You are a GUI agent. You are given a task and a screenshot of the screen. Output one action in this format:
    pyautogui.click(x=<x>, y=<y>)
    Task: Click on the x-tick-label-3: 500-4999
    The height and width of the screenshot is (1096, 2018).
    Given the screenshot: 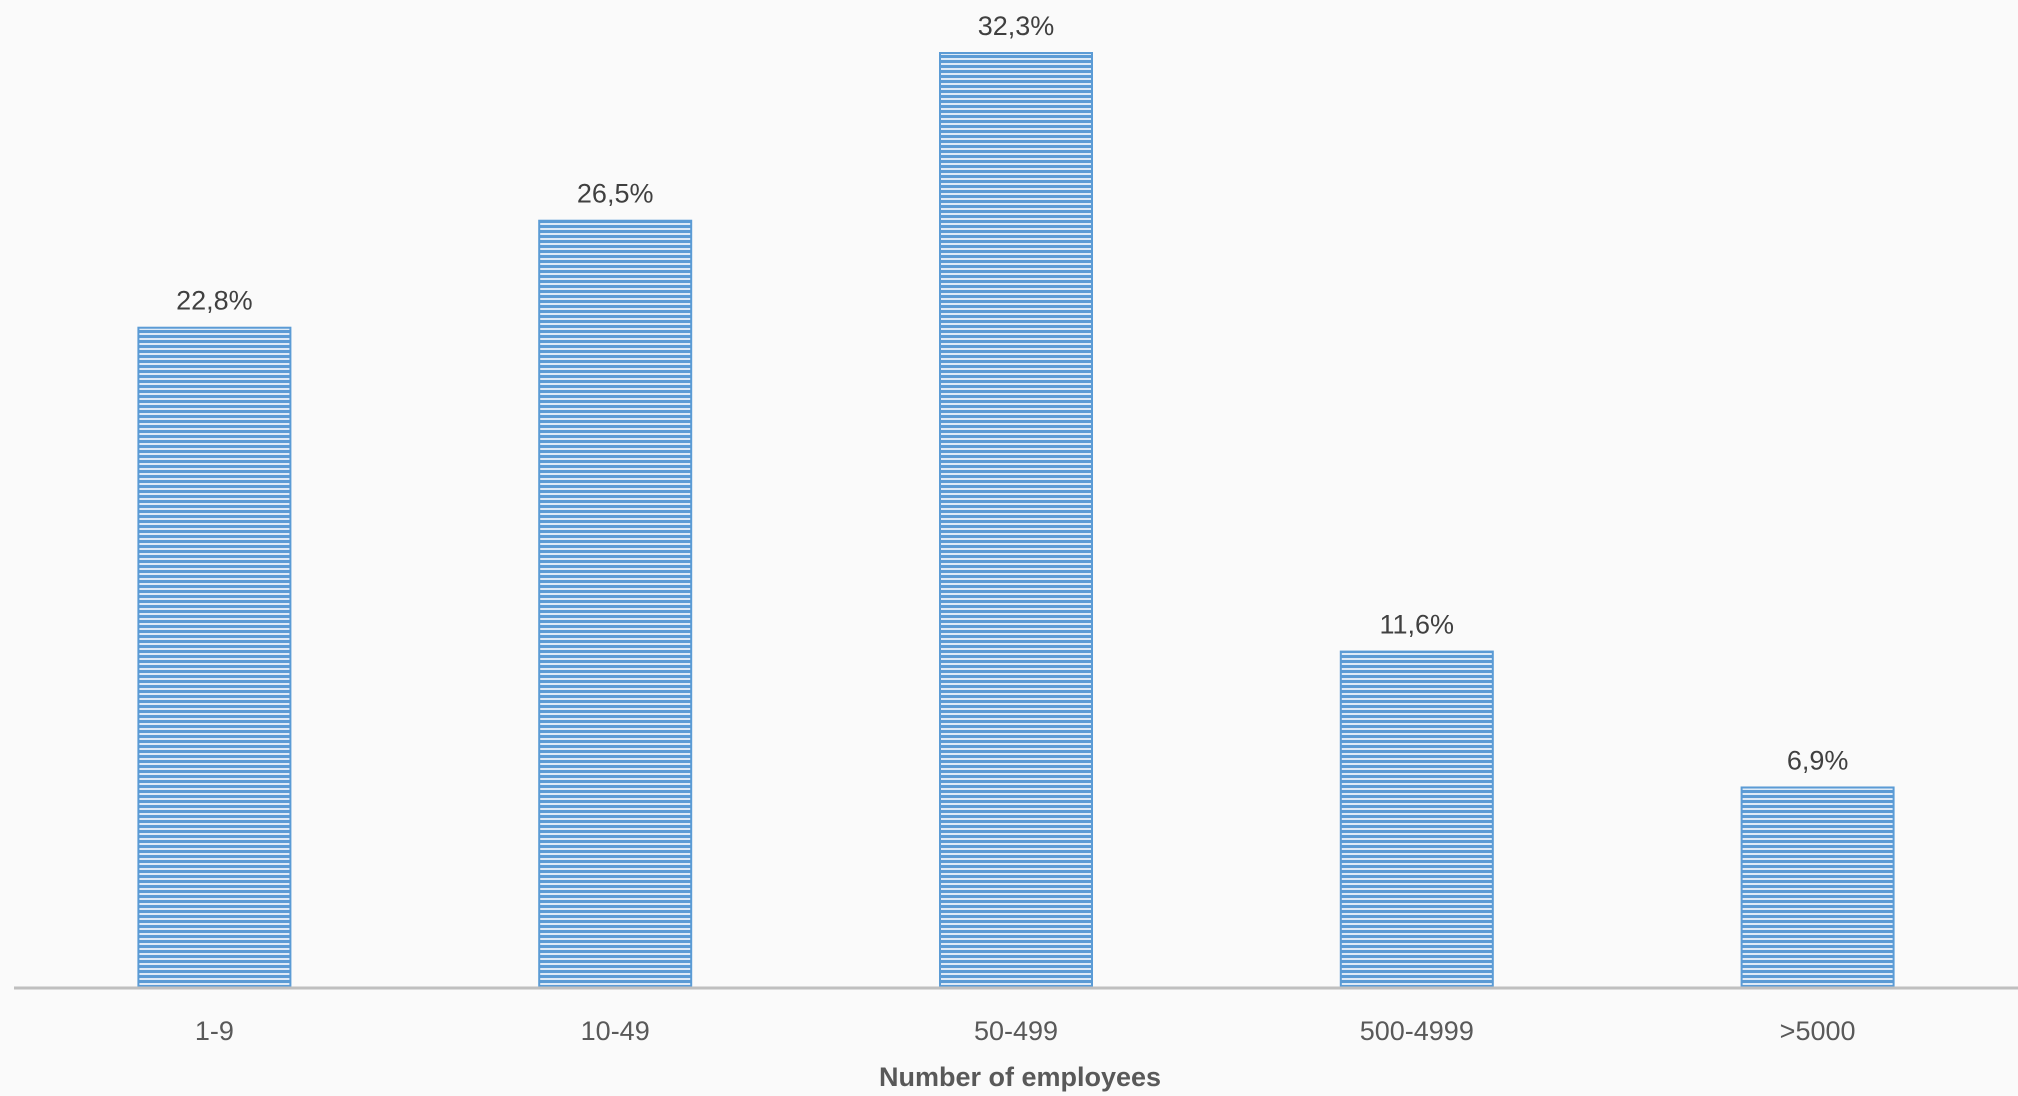 What is the action you would take?
    pyautogui.click(x=1417, y=1031)
    